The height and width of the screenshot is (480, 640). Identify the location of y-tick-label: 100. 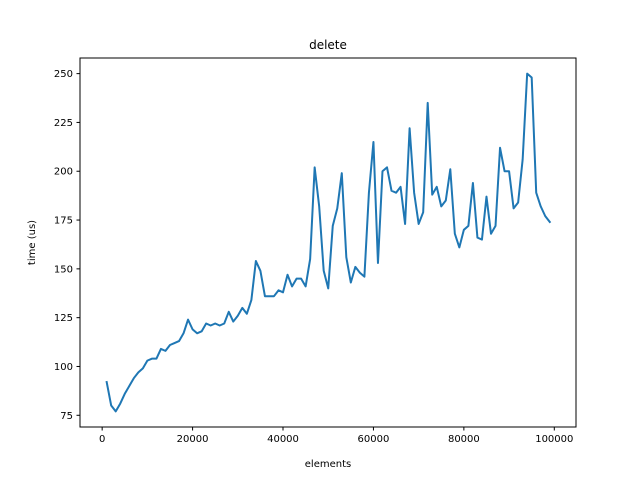
(63, 367).